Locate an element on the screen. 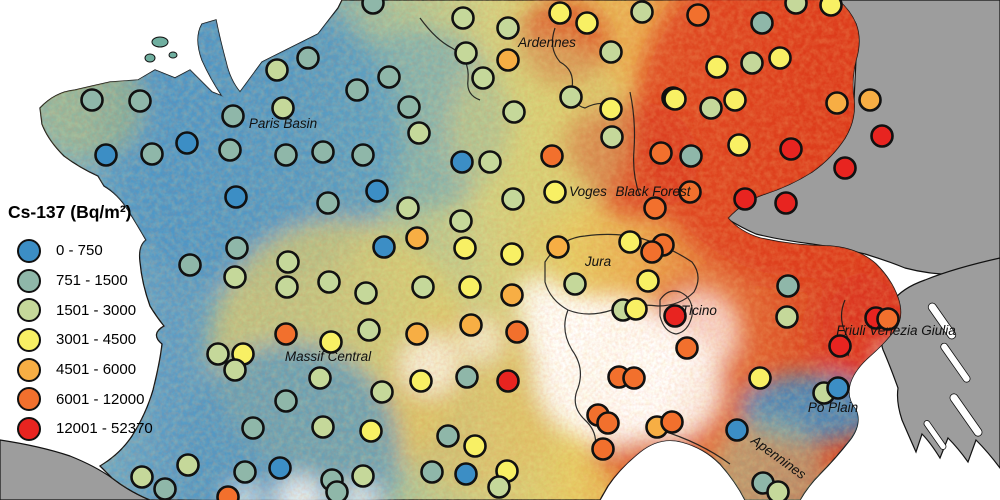 The image size is (1000, 500). region-label: Friuli Venezia Giulia is located at coordinates (896, 330).